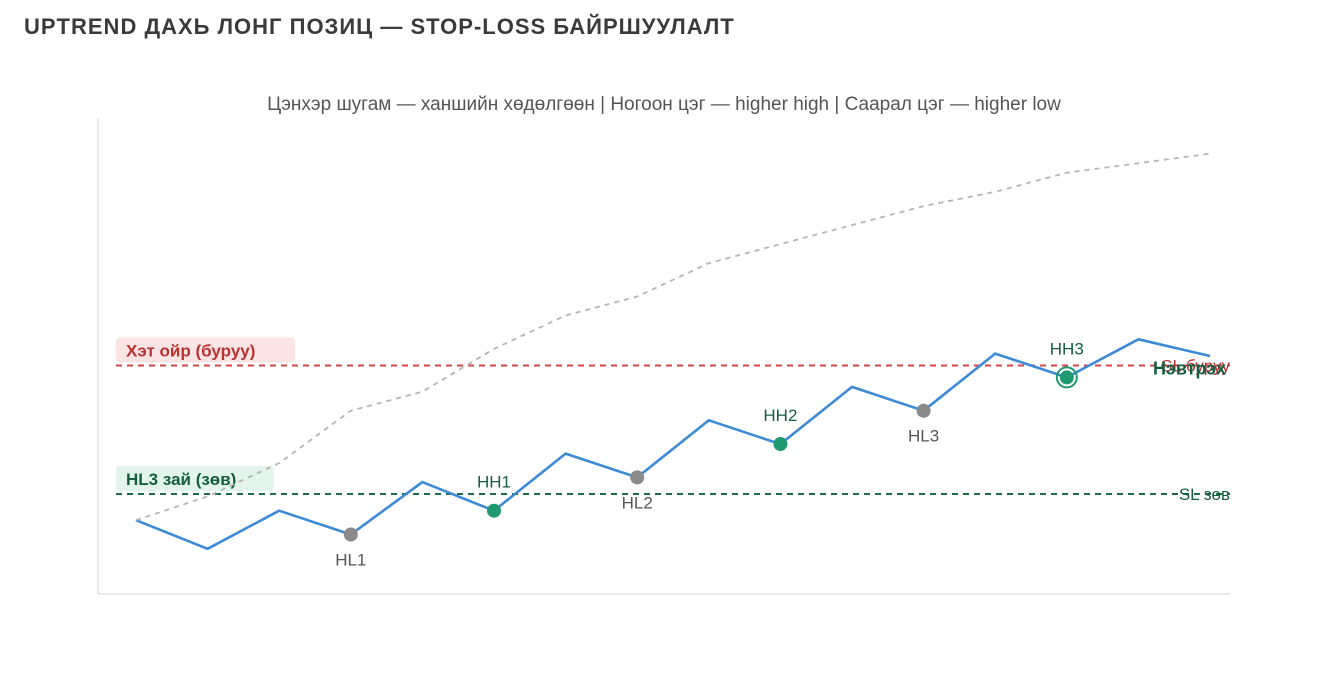 The image size is (1326, 693). I want to click on point-label: HL2, so click(637, 502).